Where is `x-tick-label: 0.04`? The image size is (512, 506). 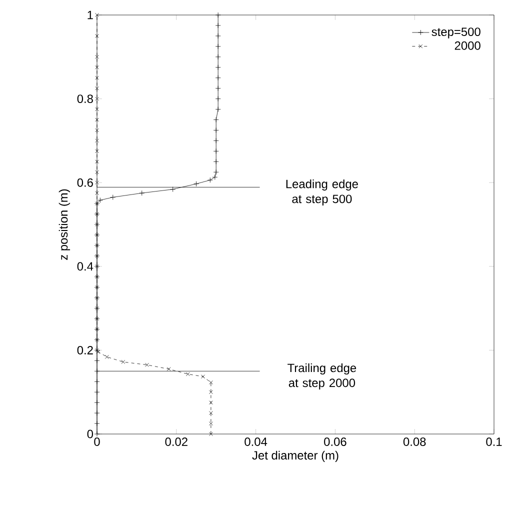
x-tick-label: 0.04 is located at coordinates (256, 442).